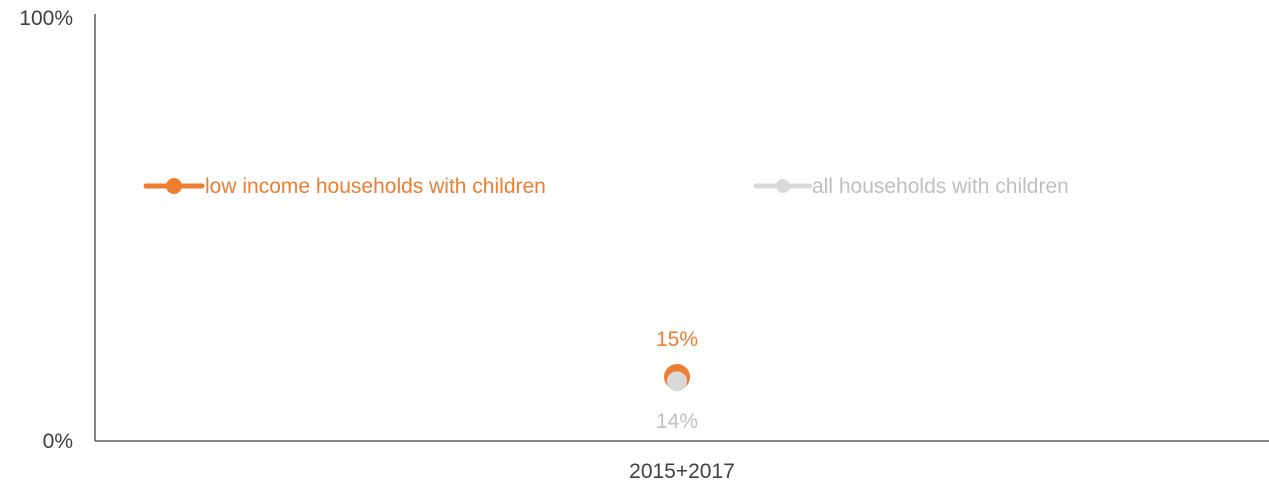 Image resolution: width=1269 pixels, height=489 pixels. What do you see at coordinates (58, 441) in the screenshot?
I see `y-tick-label-min: 0%` at bounding box center [58, 441].